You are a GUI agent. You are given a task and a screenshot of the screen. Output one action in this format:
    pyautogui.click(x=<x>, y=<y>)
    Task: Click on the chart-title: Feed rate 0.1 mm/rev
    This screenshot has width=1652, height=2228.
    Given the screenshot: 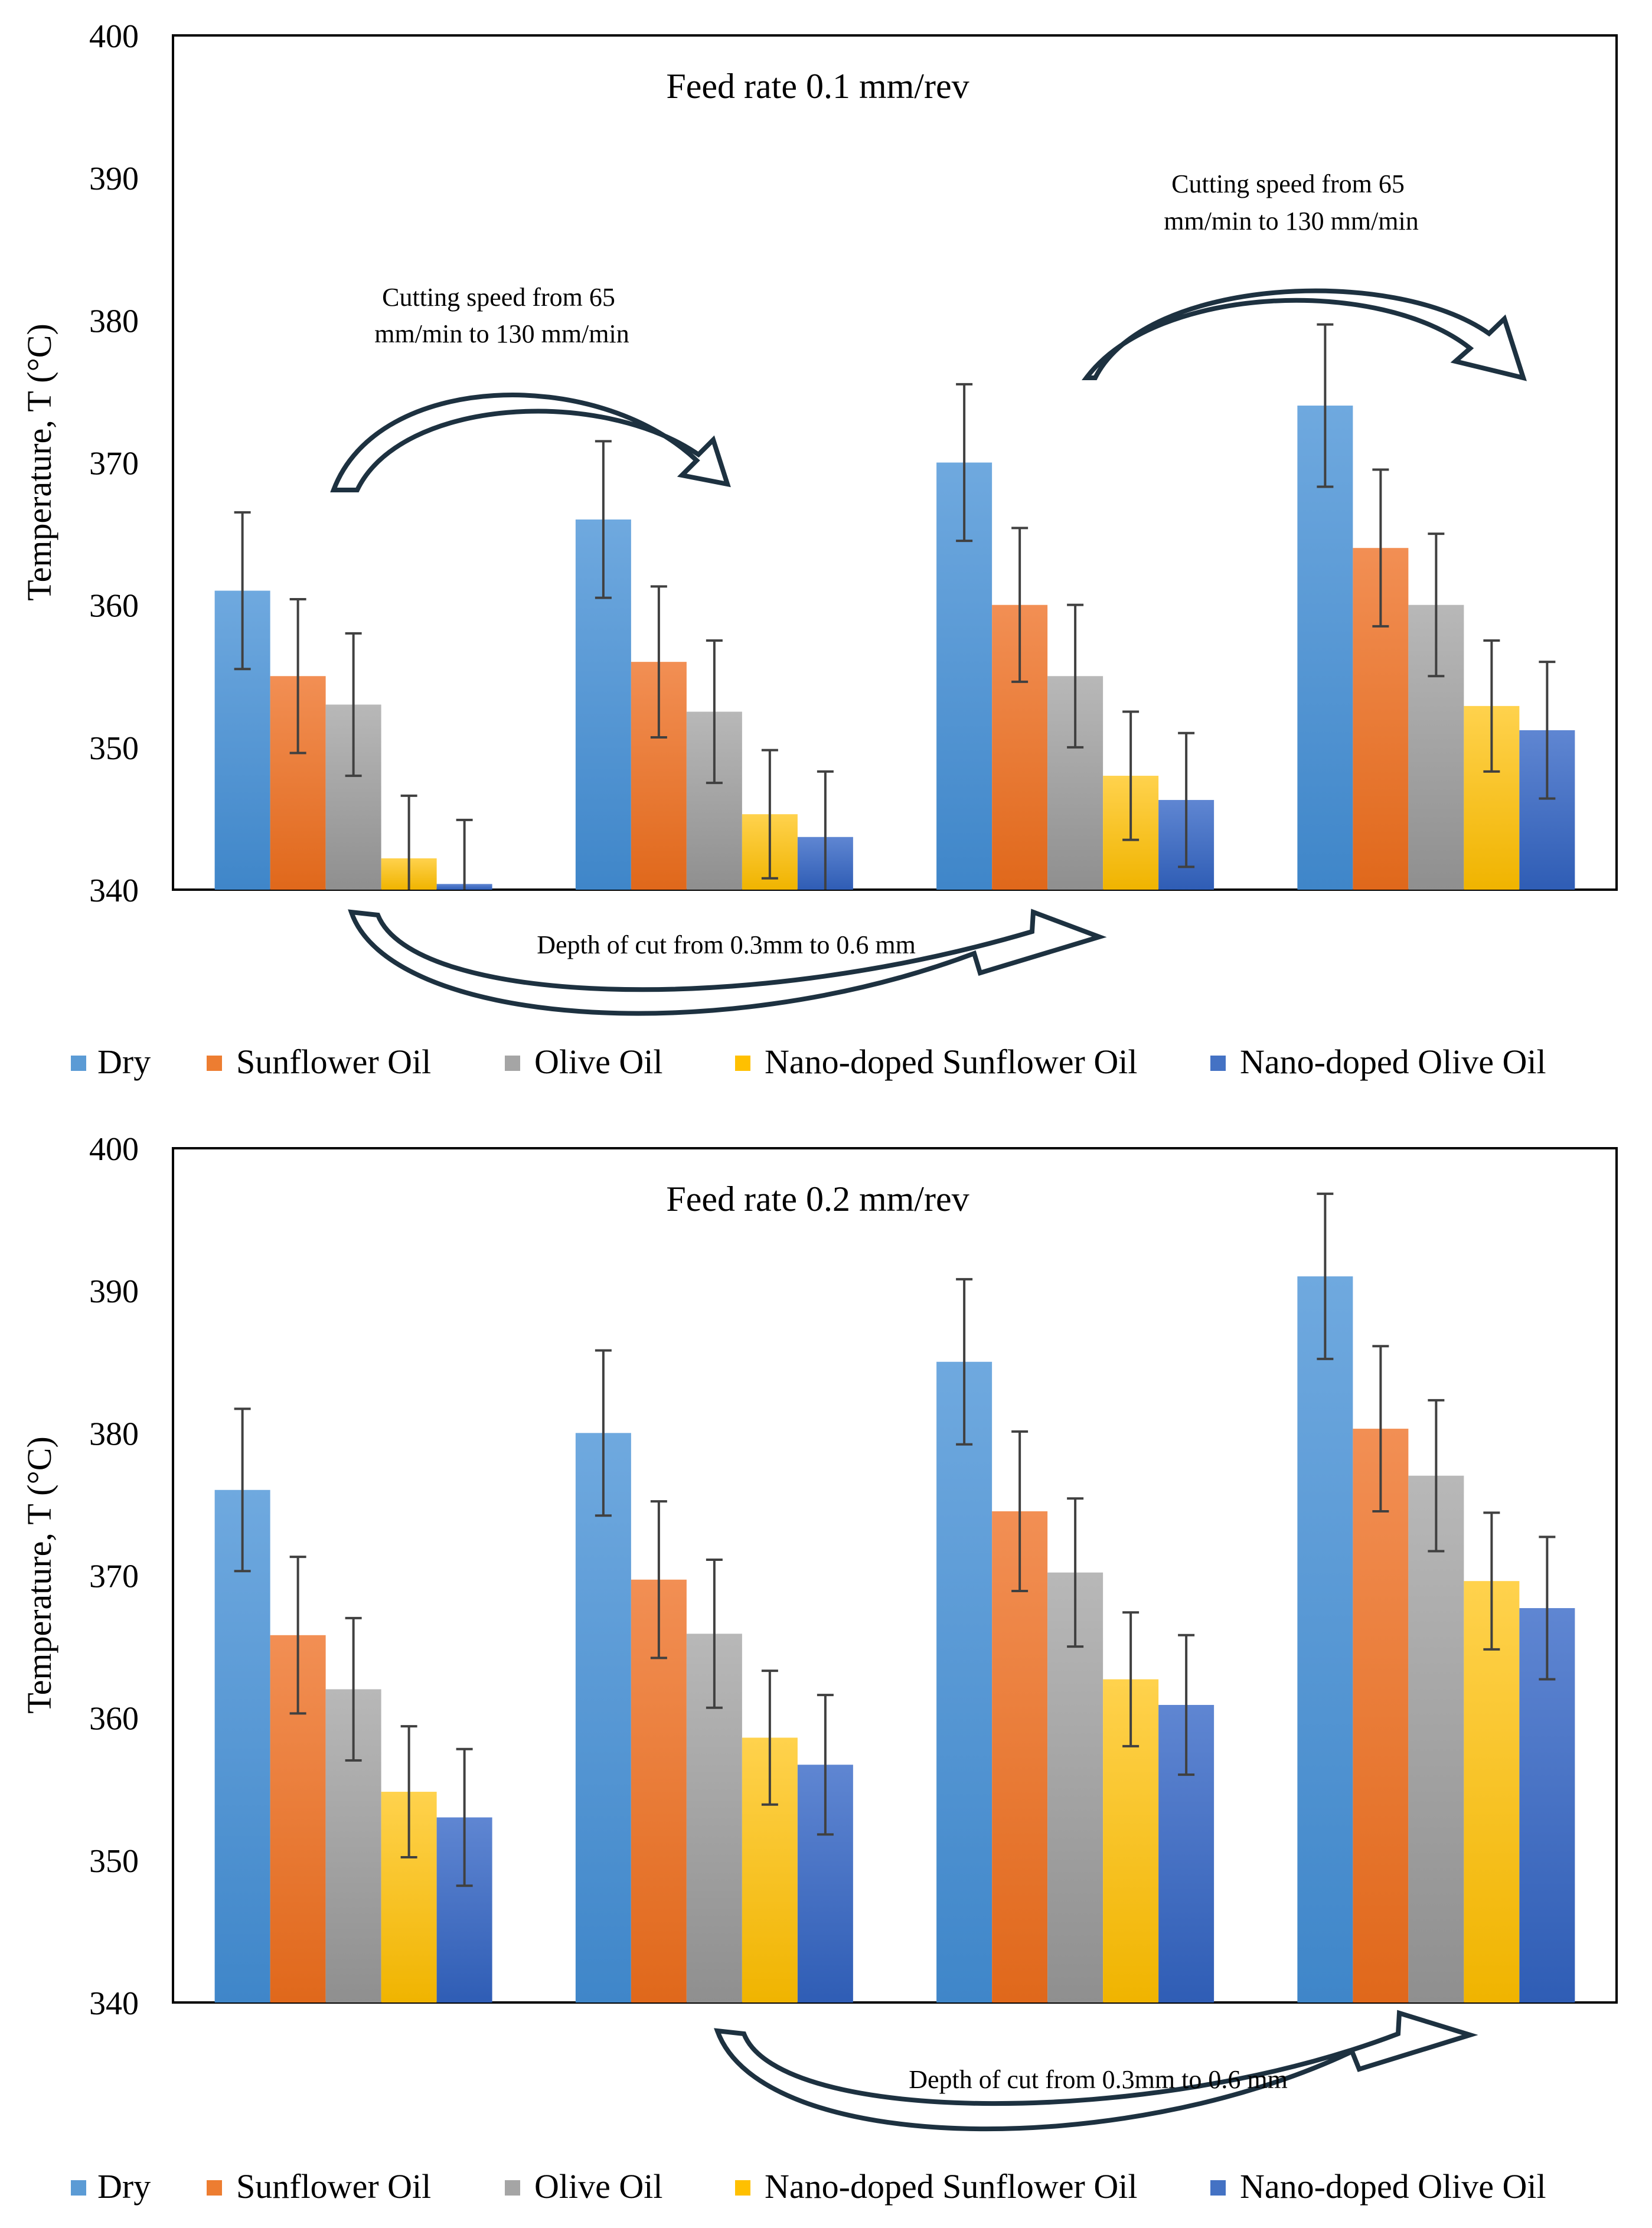 What is the action you would take?
    pyautogui.click(x=817, y=87)
    